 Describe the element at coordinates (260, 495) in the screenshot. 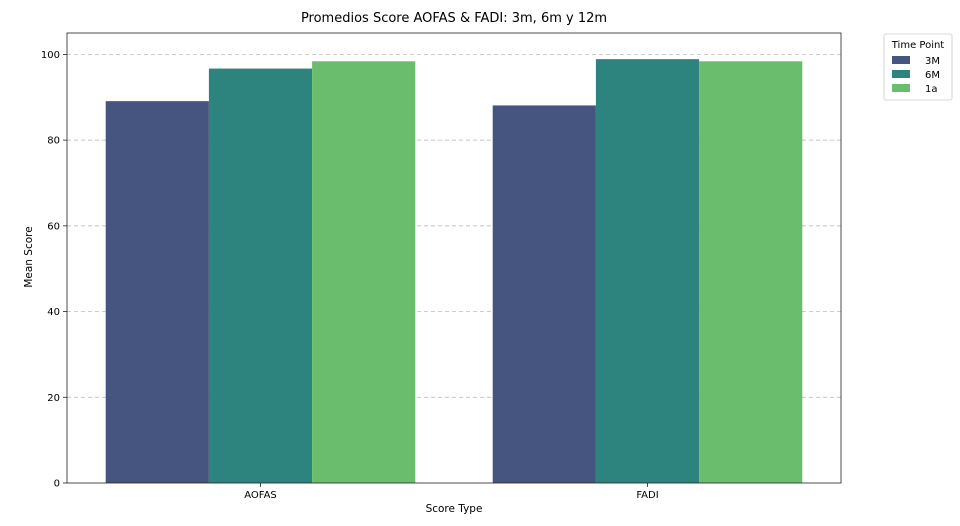

I see `x-tick-label: AOFAS` at that location.